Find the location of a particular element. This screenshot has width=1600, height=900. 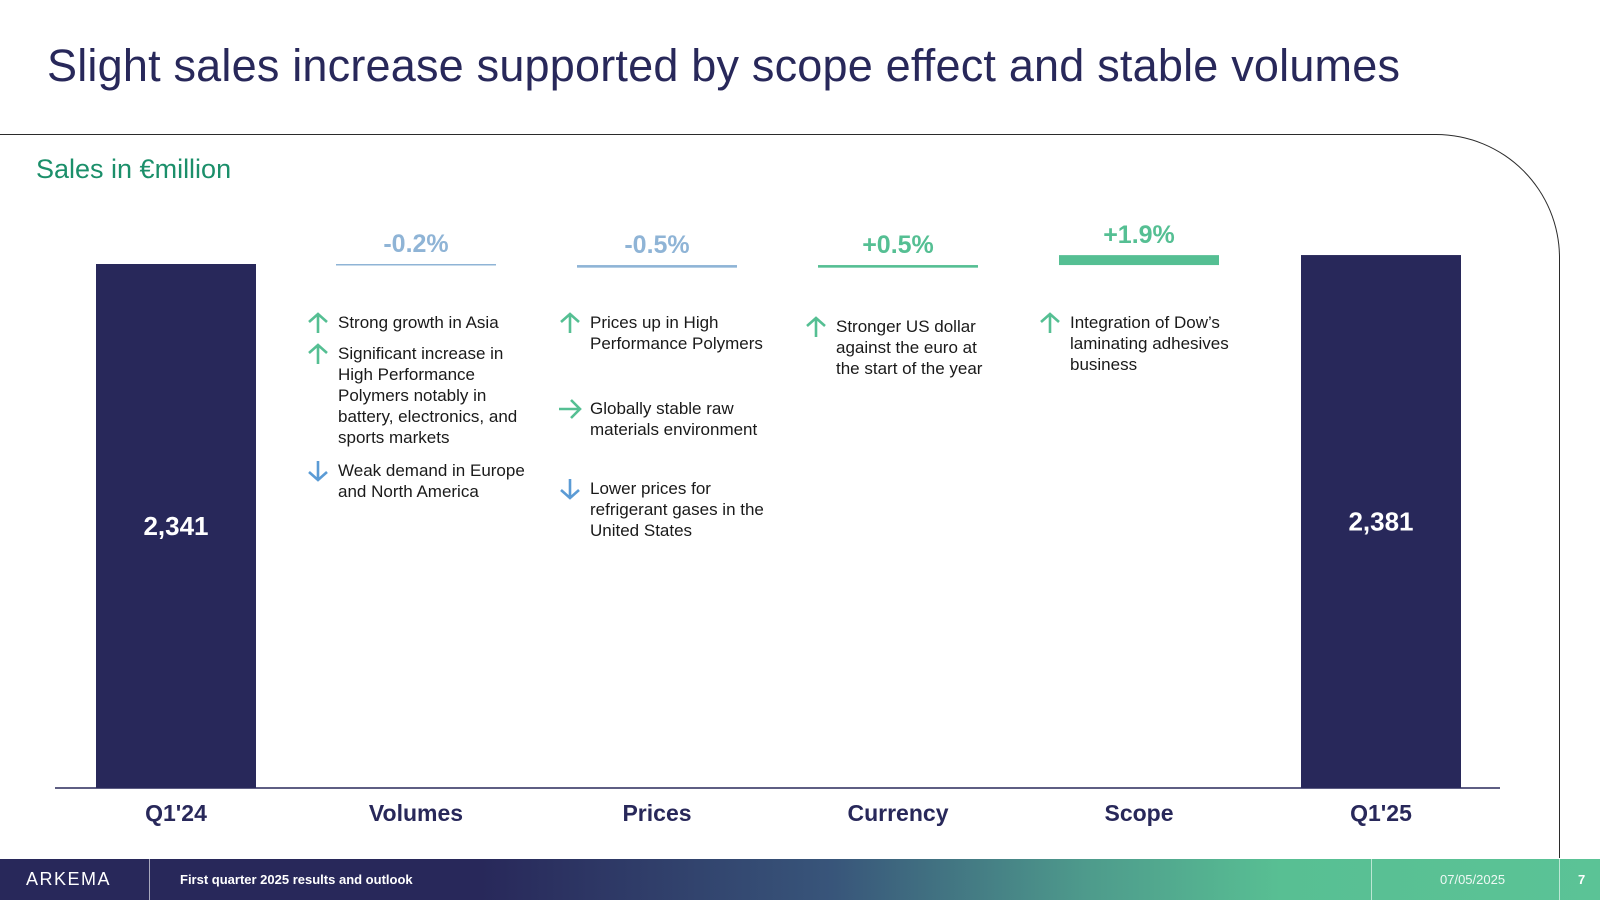

category-tick-label: Q1'25 is located at coordinates (1381, 813).